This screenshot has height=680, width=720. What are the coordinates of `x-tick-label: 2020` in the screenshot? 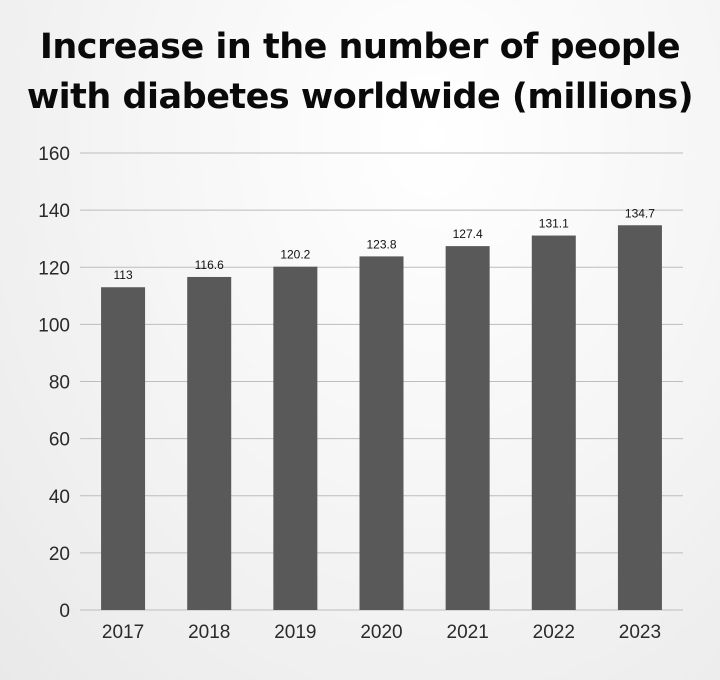 It's located at (381, 632).